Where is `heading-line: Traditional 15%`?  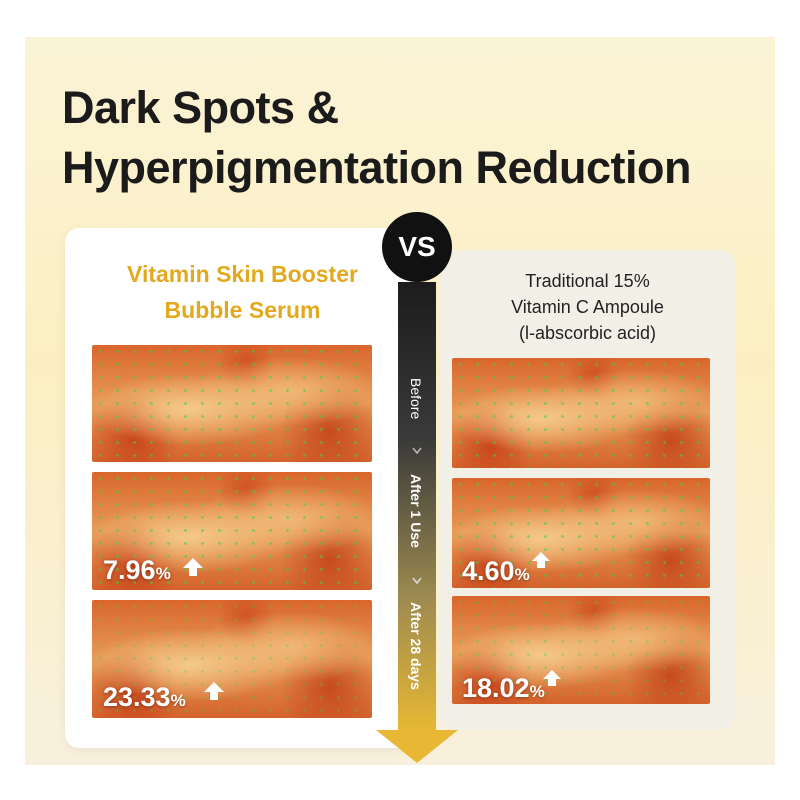
heading-line: Traditional 15% is located at coordinates (587, 281).